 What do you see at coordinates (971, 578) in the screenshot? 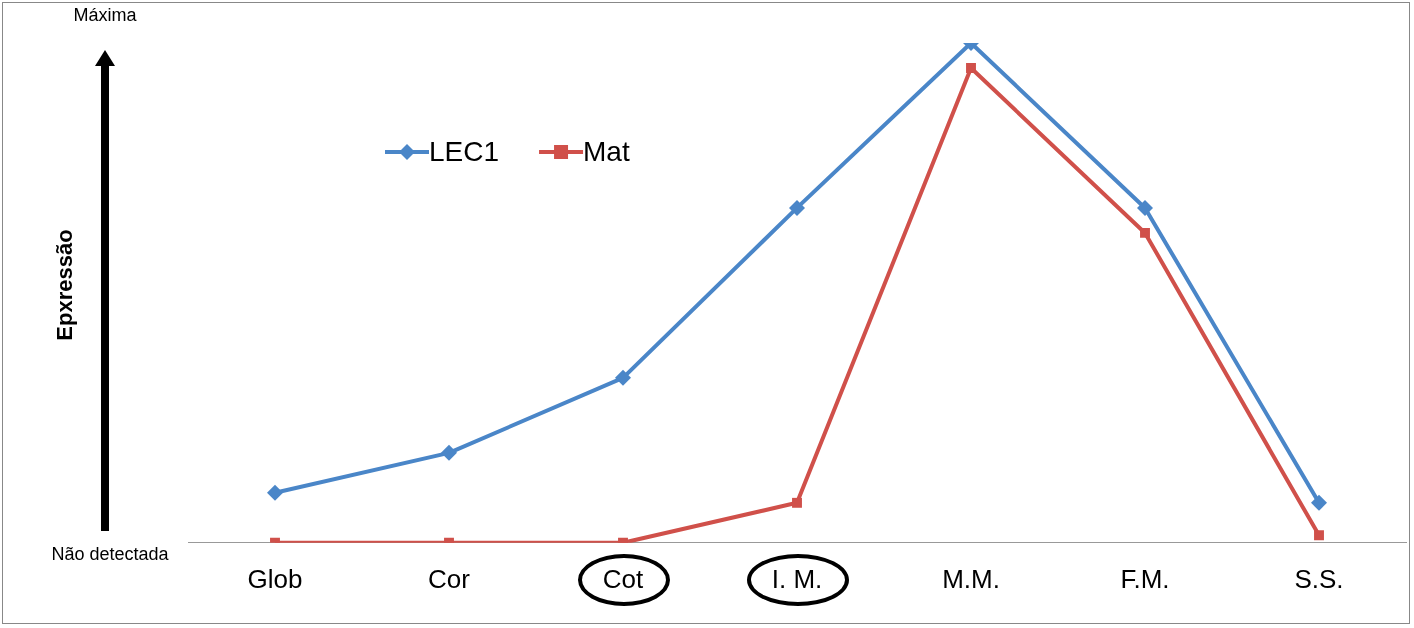
I see `x-tick-label: M.M.` at bounding box center [971, 578].